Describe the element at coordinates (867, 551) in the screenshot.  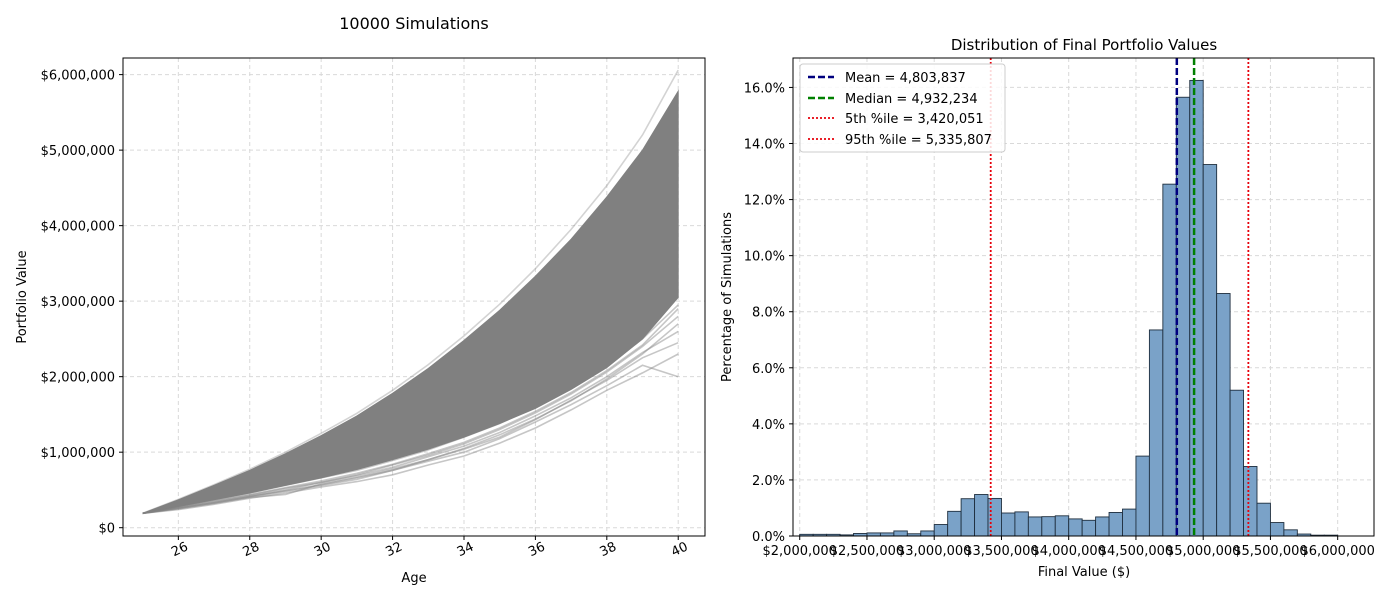
I see `hist-xtick-label: $2,500,000` at that location.